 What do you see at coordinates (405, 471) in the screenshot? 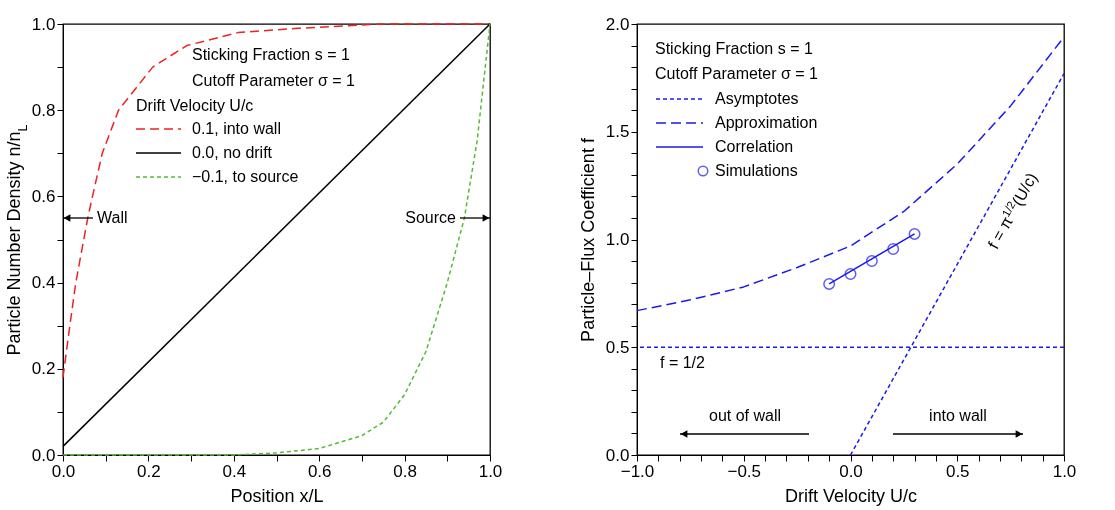
I see `x-tick-label: 0.8` at bounding box center [405, 471].